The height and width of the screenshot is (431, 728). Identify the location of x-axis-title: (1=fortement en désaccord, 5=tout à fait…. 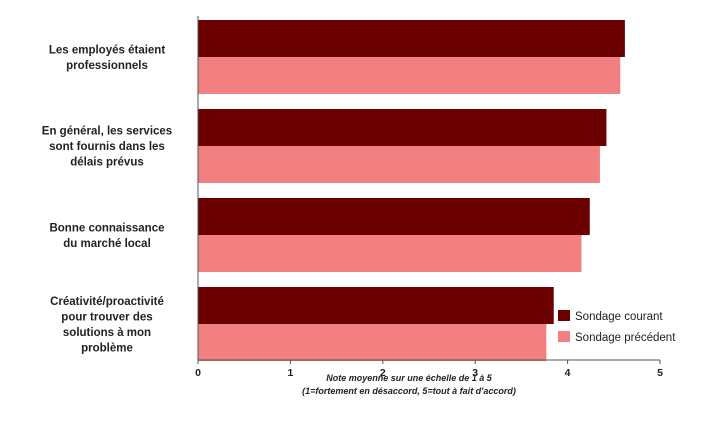
(409, 391).